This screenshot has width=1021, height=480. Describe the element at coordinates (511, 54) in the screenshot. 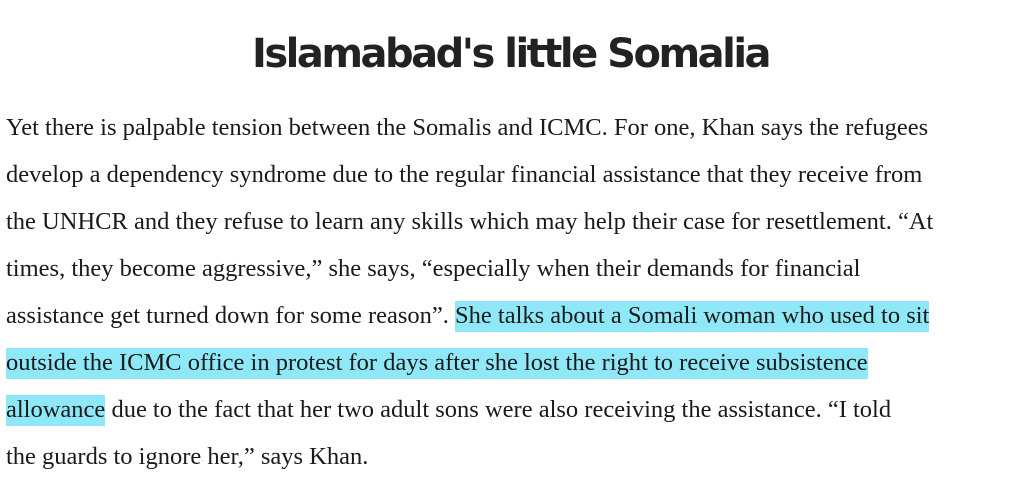

I see `headline: Islamabad's little Somalia` at that location.